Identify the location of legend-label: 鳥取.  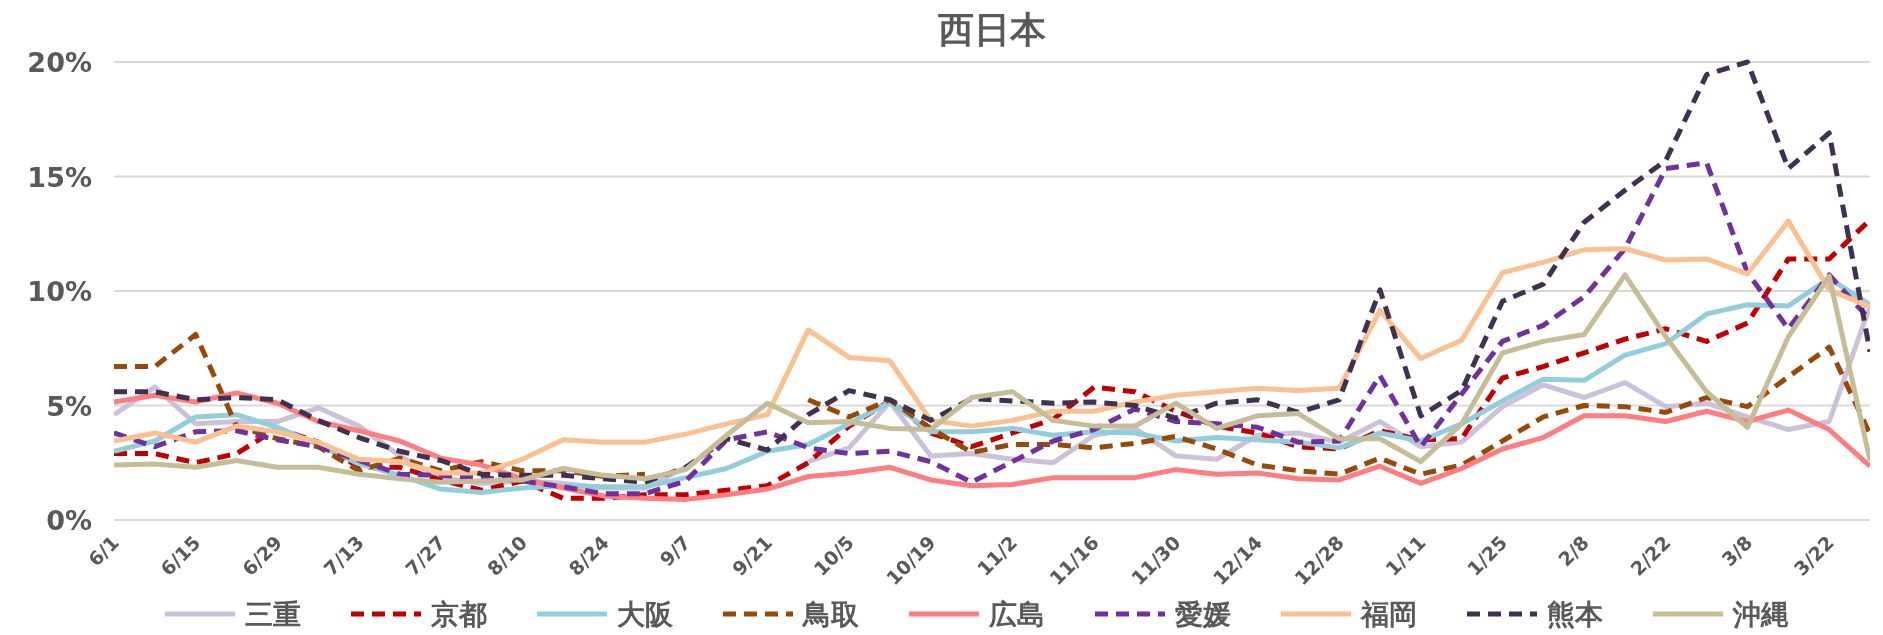
(830, 614).